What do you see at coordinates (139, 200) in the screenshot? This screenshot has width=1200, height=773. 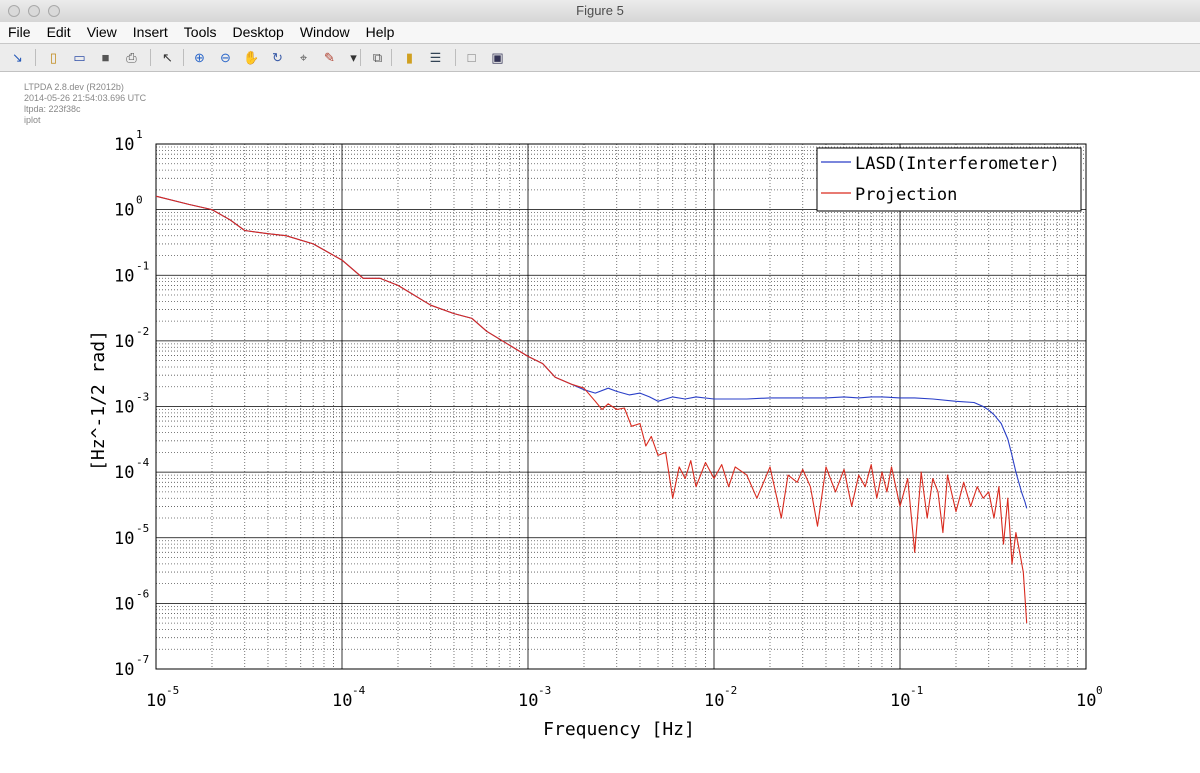 I see `y-tick-exponent: 0` at bounding box center [139, 200].